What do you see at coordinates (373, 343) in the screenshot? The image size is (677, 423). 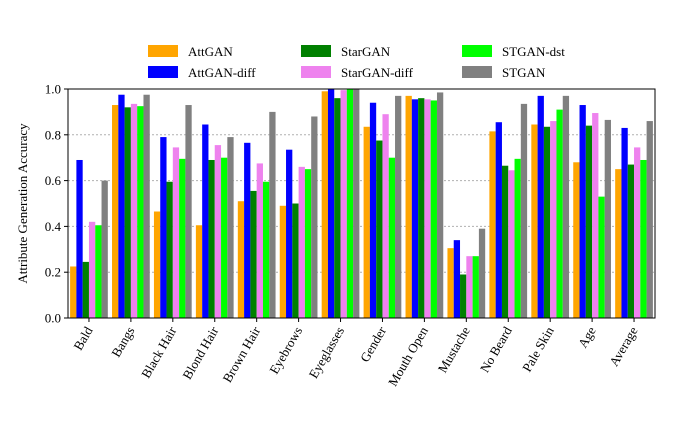 I see `x-tick-label: Gender` at bounding box center [373, 343].